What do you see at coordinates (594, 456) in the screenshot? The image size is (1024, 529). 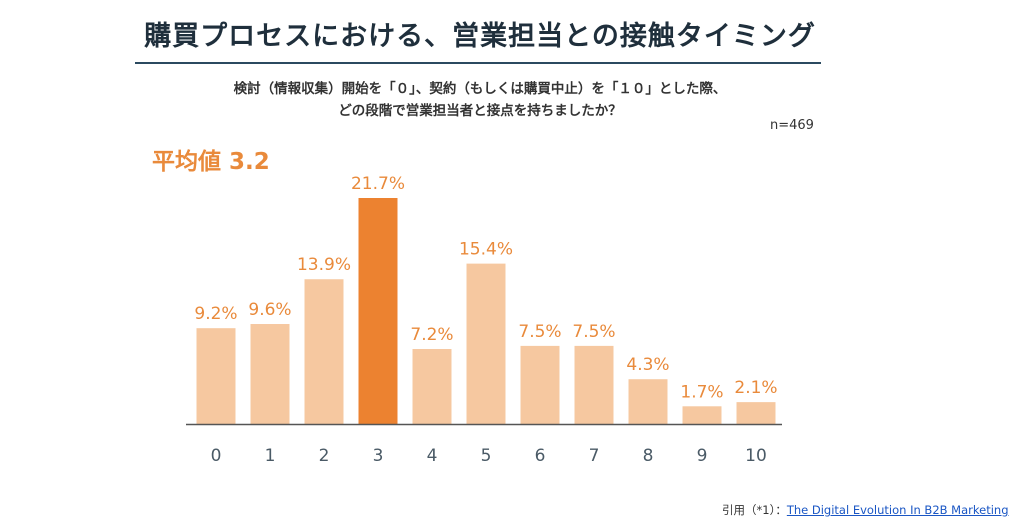 I see `x-tick-7: 7` at bounding box center [594, 456].